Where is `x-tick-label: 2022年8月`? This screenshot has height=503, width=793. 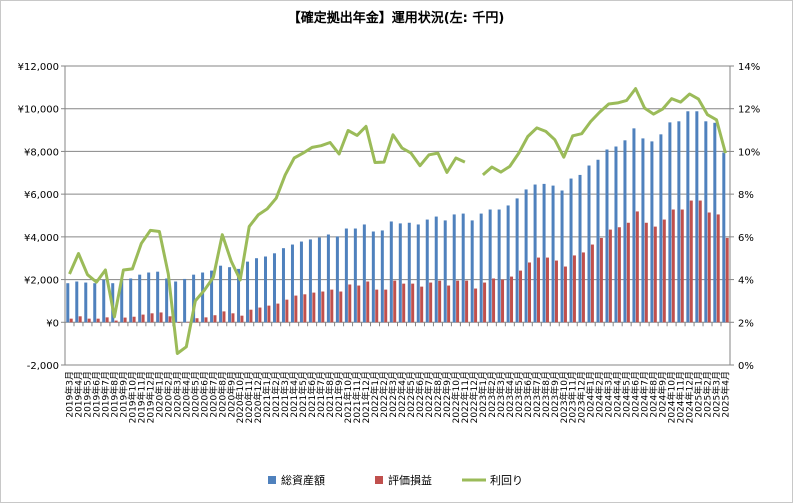 x-tick-label: 2022年8月 is located at coordinates (438, 394).